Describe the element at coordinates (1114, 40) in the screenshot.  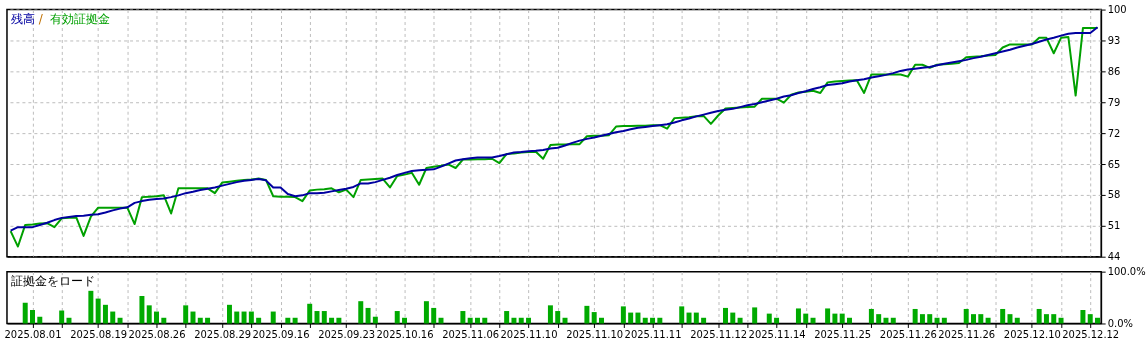
I see `y-tick-label: 93` at that location.